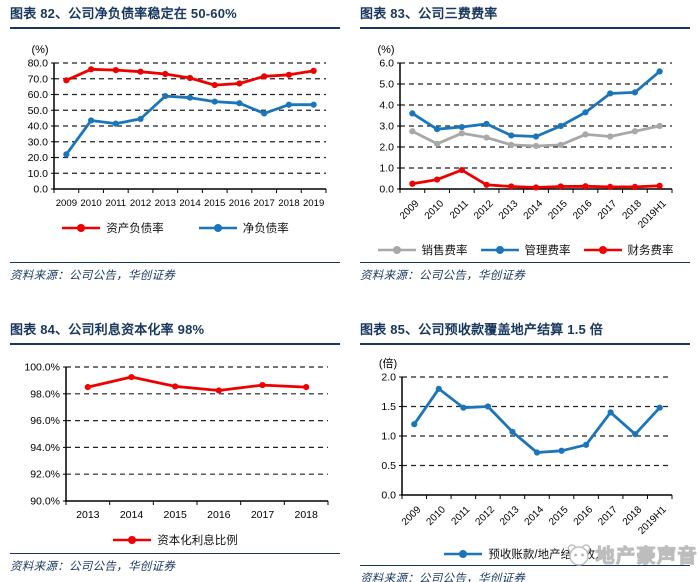 The width and height of the screenshot is (700, 582). Describe the element at coordinates (38, 158) in the screenshot. I see `svg-text: 20.0` at that location.